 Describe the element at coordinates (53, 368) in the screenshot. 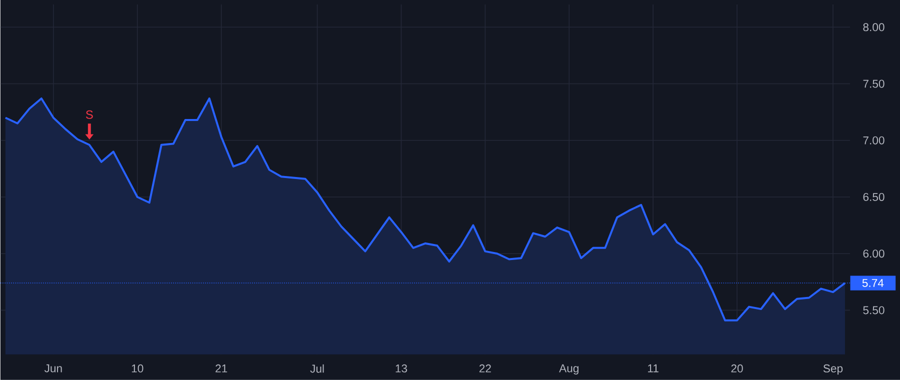

I see `x-tick-label: Jun` at that location.